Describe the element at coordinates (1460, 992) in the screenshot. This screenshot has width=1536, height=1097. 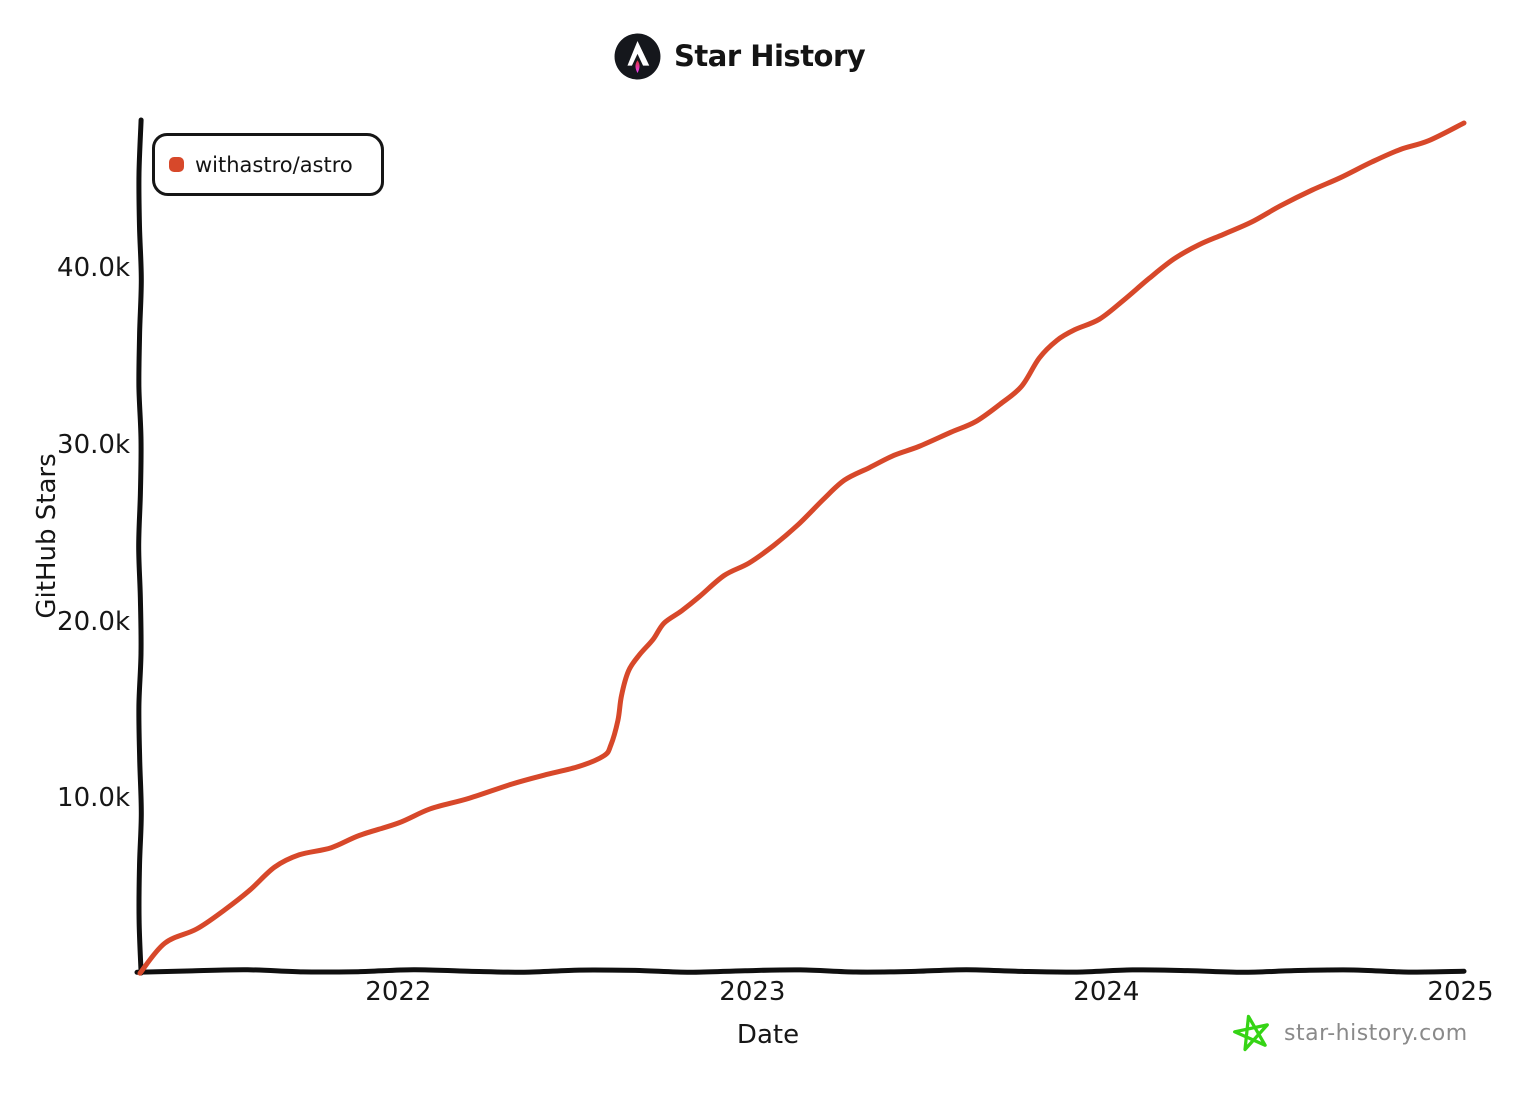
I see `x-tick-label: 2025` at that location.